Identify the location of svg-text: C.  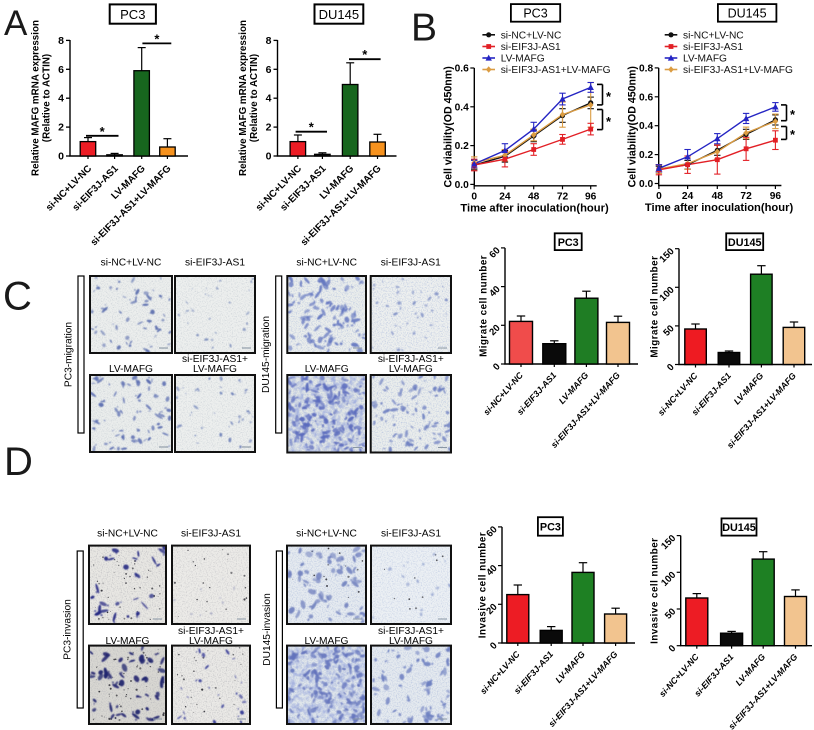
(17, 297).